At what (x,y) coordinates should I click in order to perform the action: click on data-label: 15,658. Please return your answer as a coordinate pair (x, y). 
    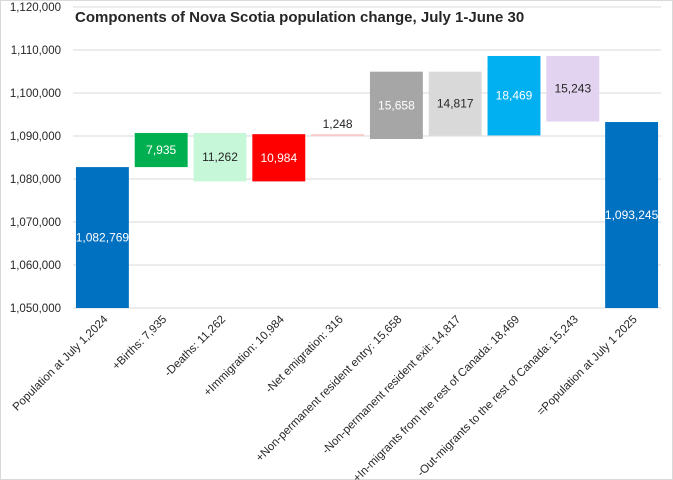
    Looking at the image, I should click on (396, 105).